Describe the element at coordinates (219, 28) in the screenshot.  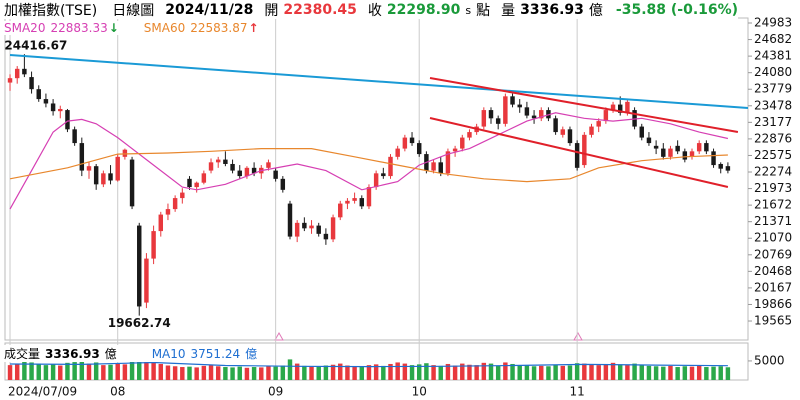
I see `legend-value: 22583.87` at that location.